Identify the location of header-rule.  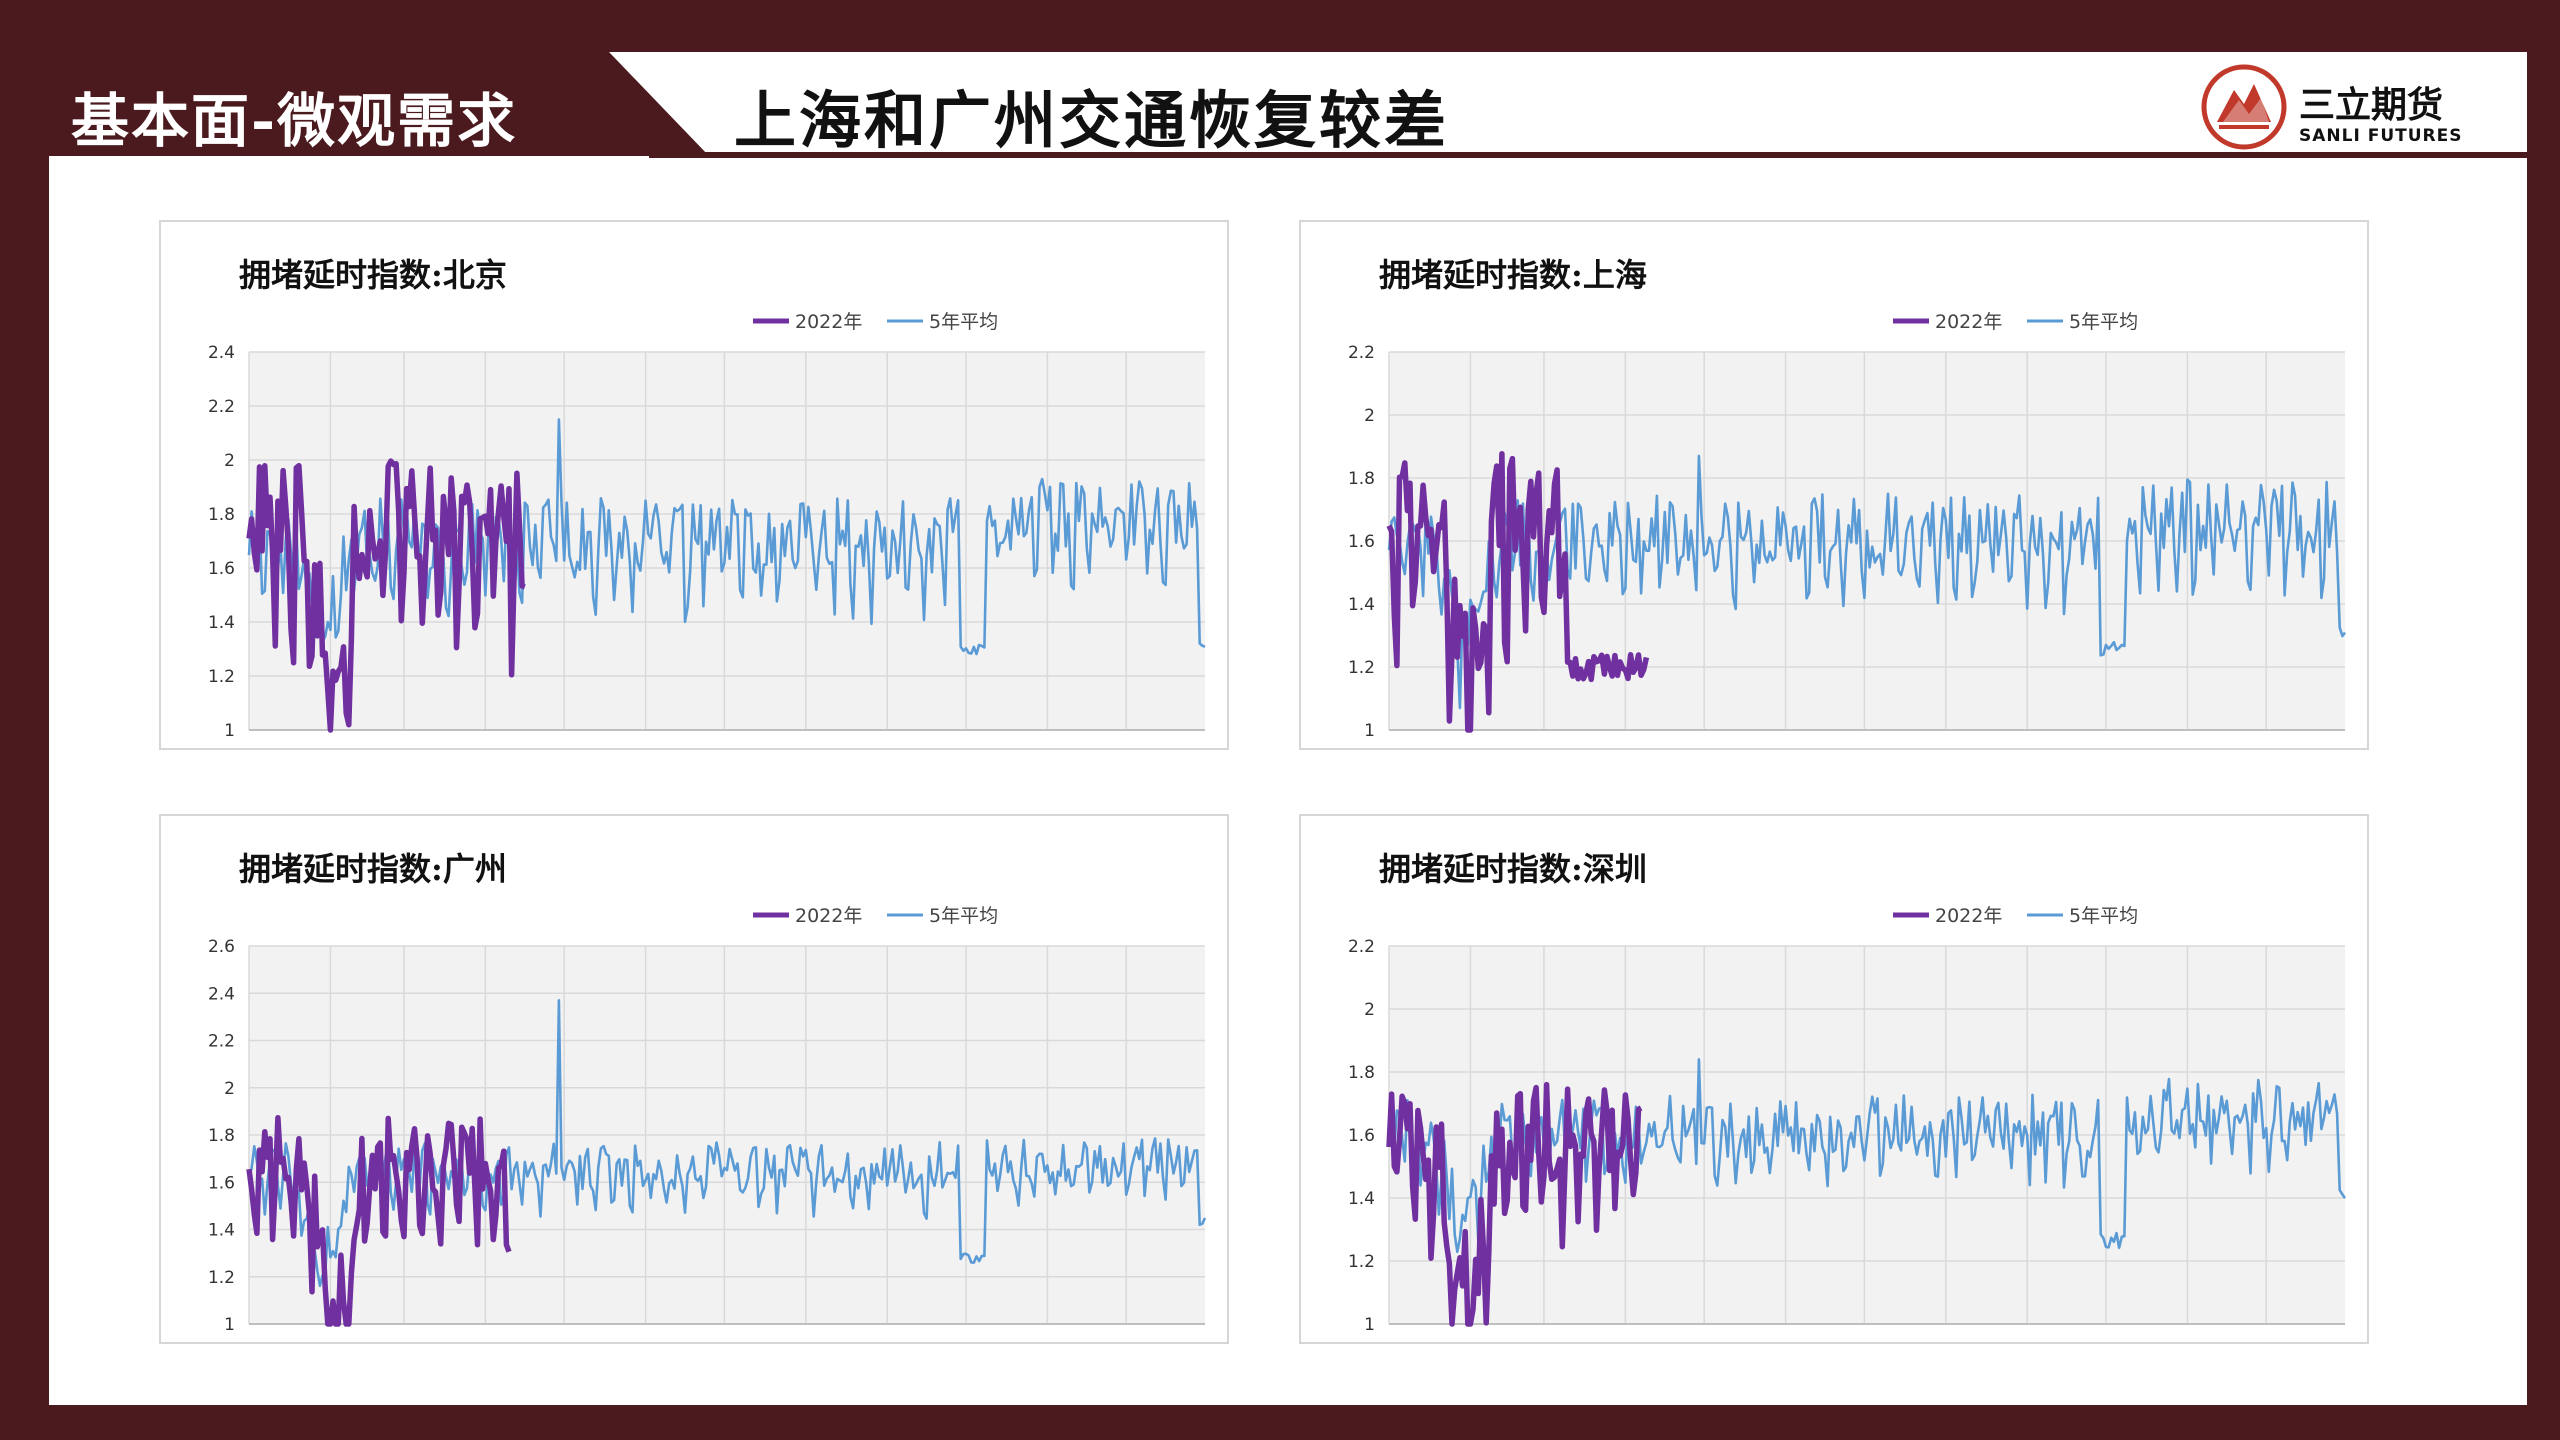
(1588, 155).